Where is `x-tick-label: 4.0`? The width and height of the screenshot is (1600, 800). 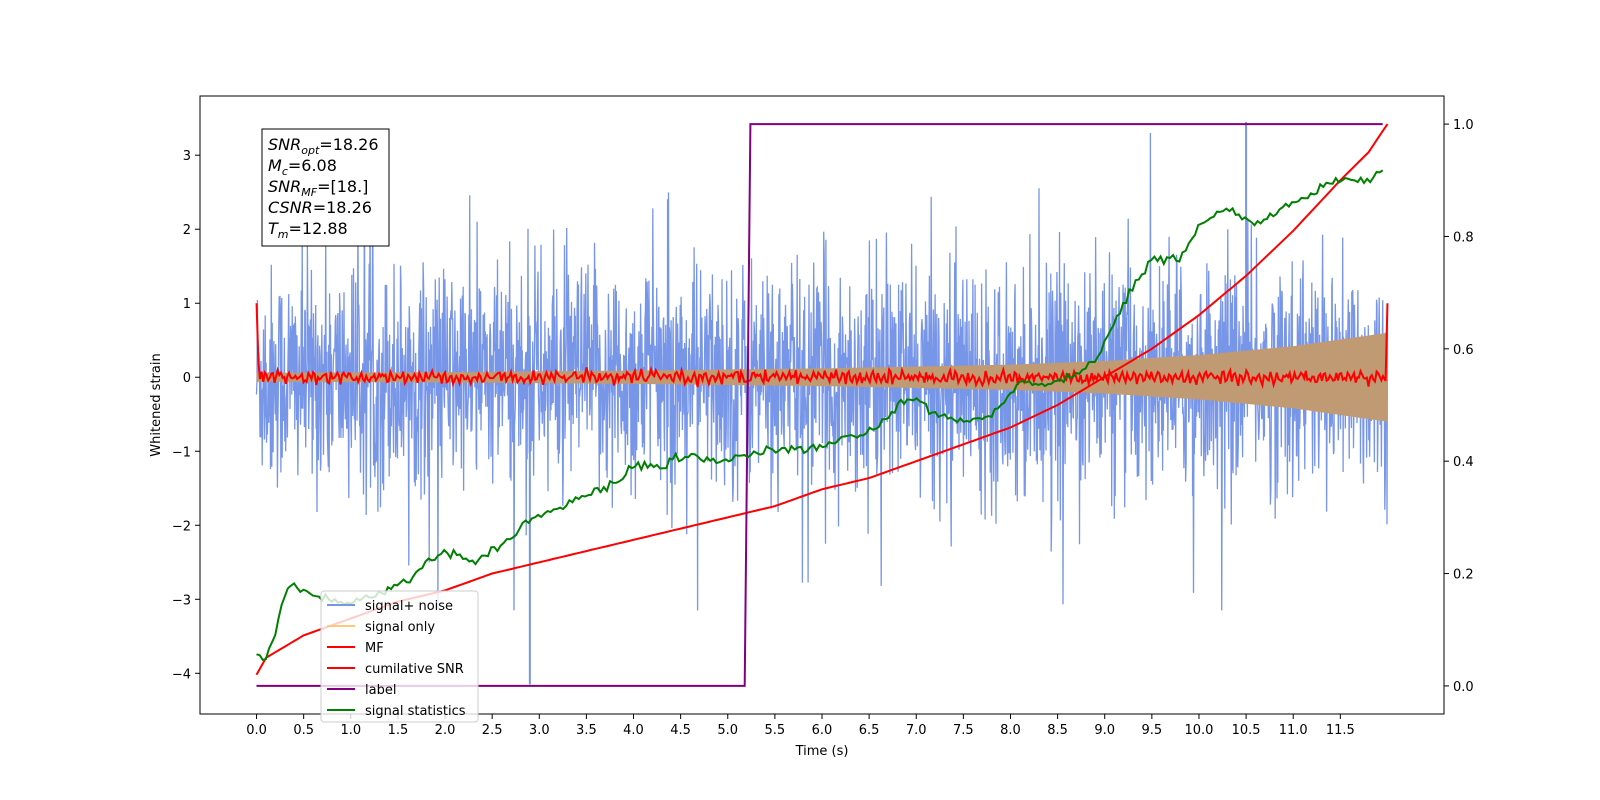
x-tick-label: 4.0 is located at coordinates (633, 730).